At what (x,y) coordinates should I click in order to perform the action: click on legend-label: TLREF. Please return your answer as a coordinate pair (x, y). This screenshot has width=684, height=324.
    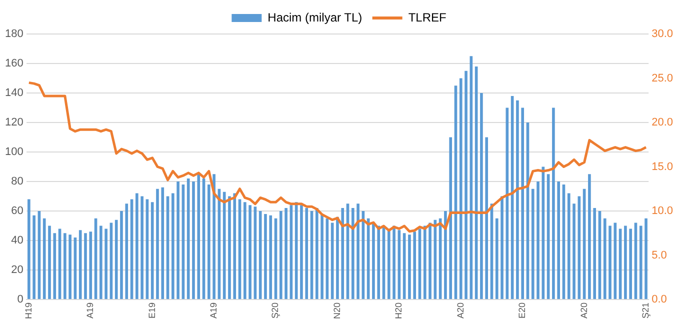
    Looking at the image, I should click on (427, 17).